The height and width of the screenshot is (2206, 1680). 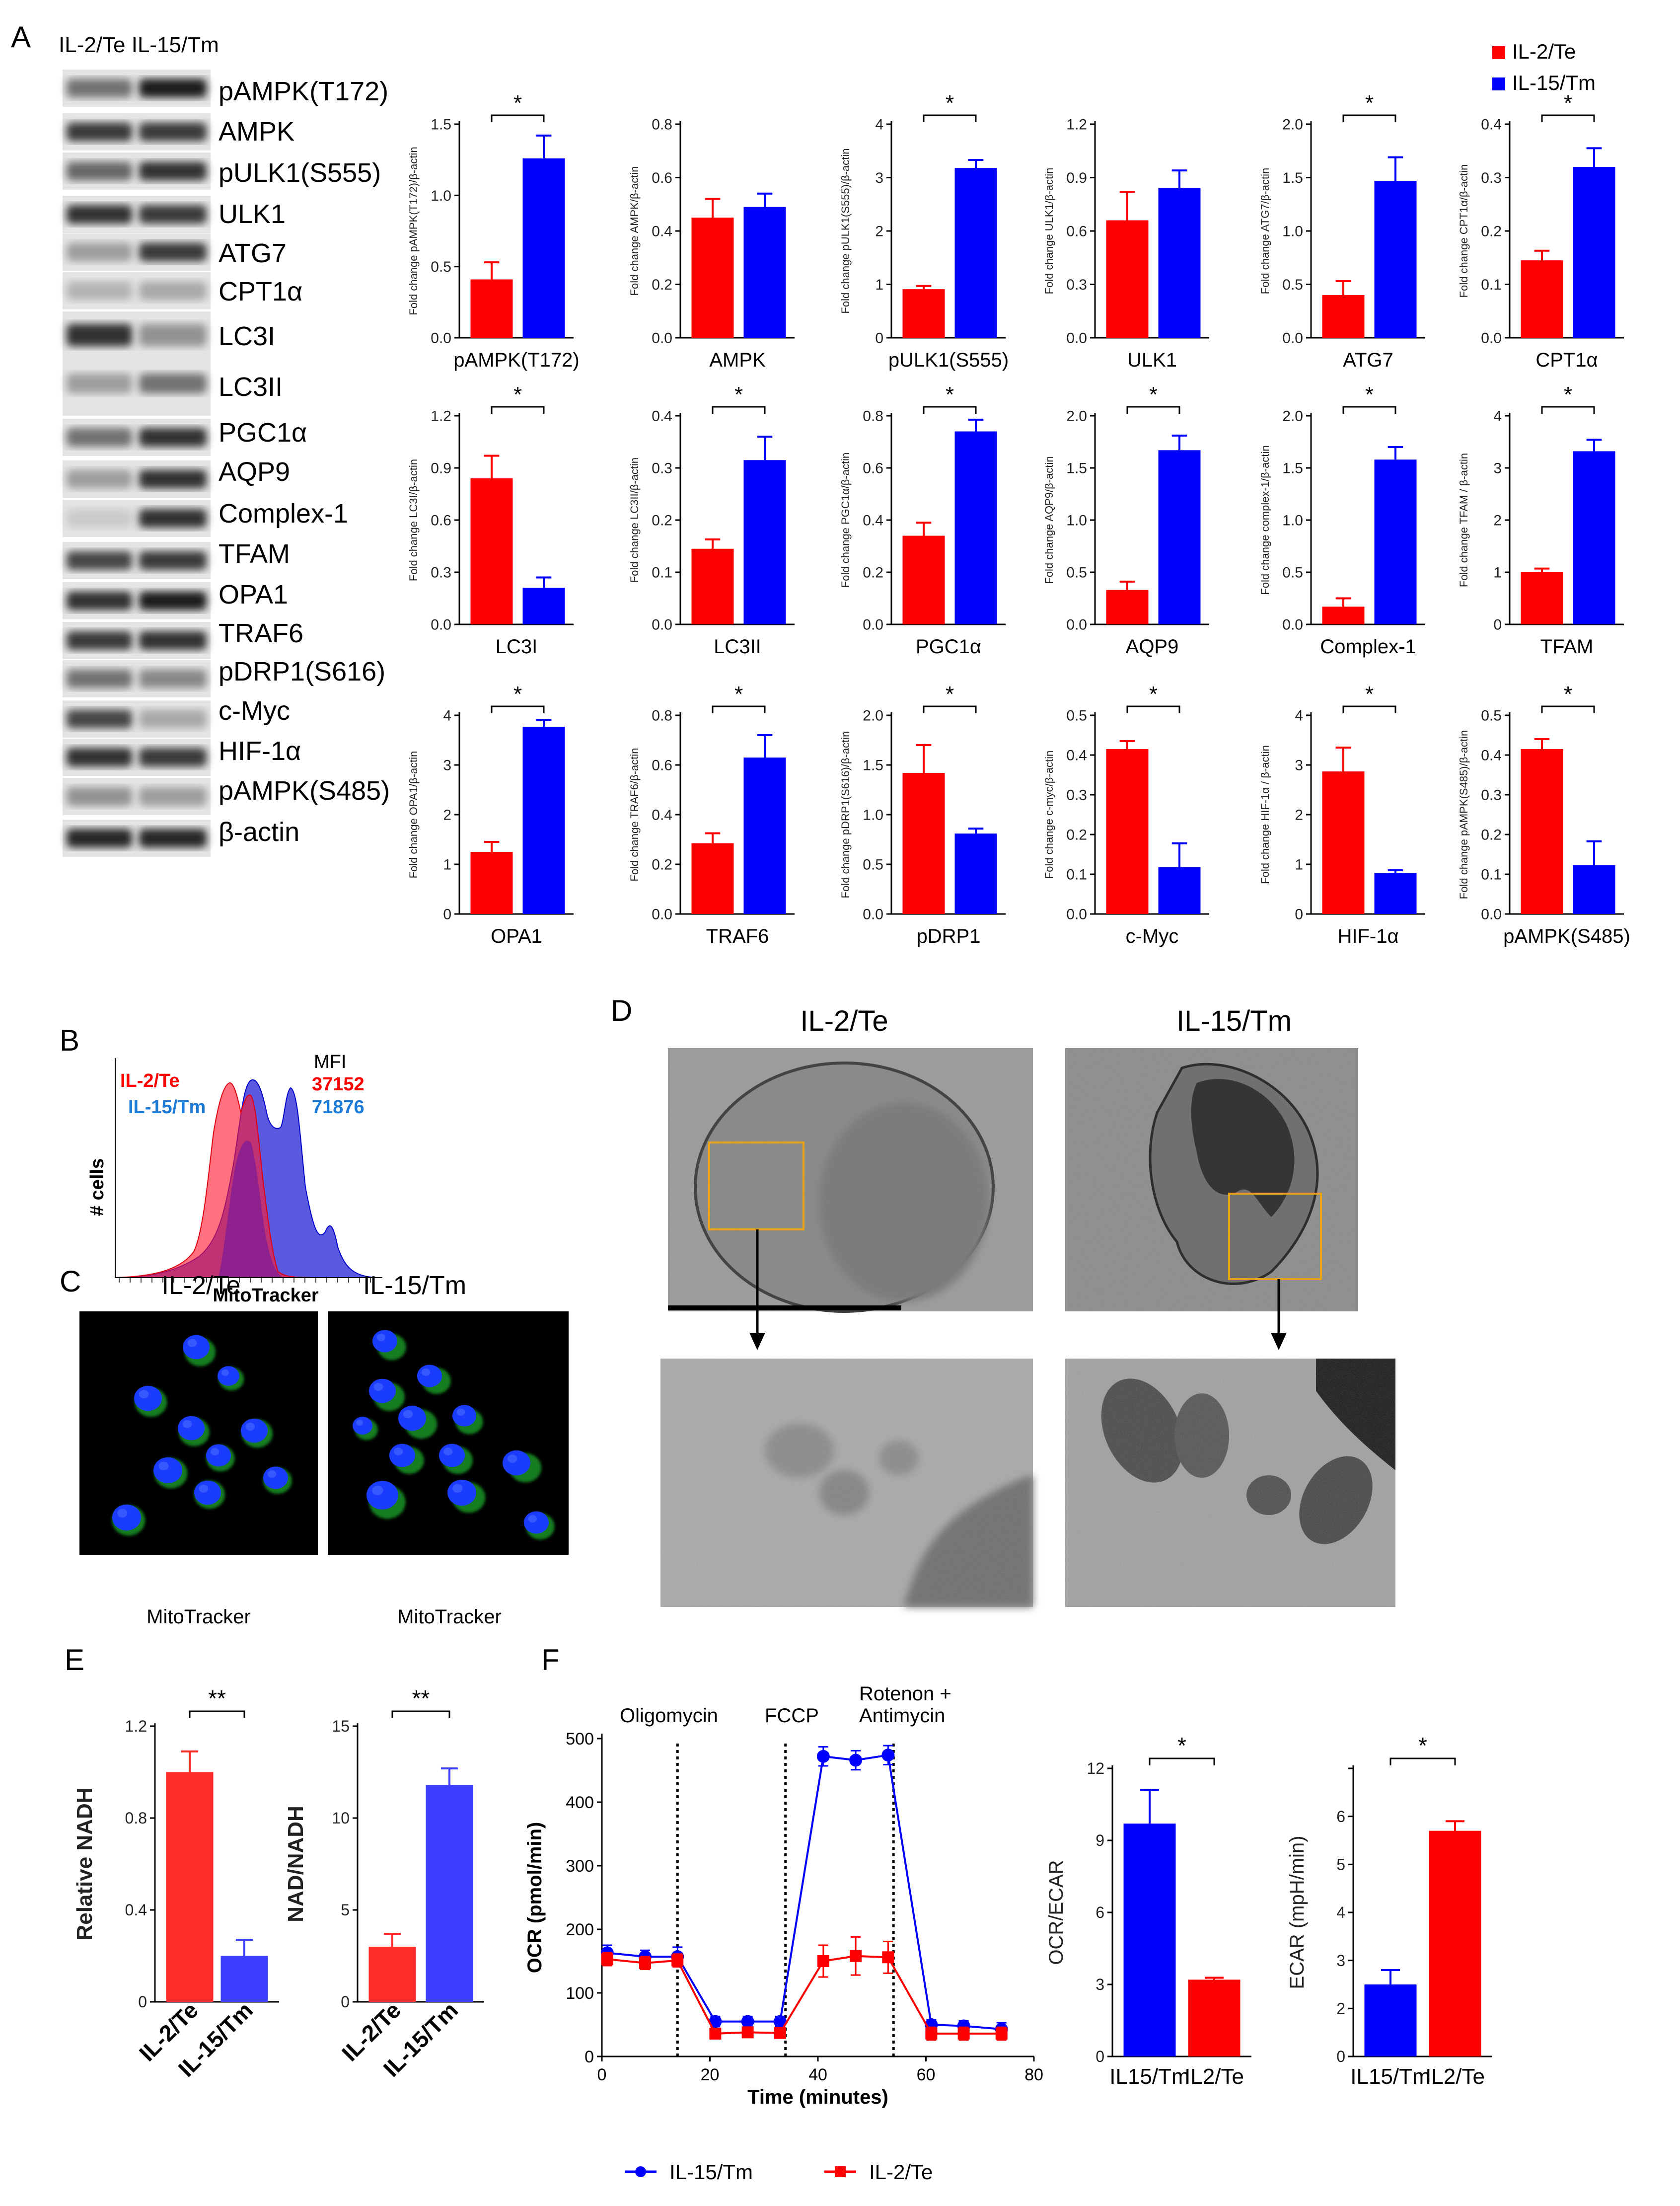 I want to click on em-panel: IL-2/Te IL-15/Tm, so click(x=1028, y=1306).